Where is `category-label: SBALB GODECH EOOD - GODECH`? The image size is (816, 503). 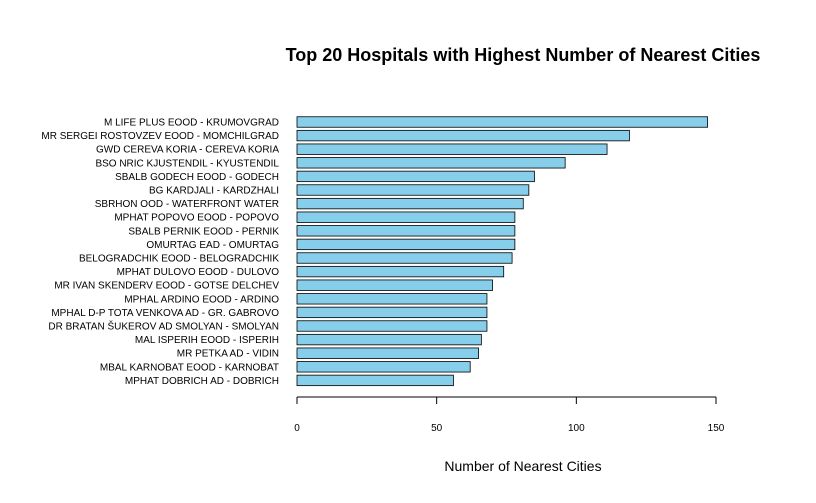 category-label: SBALB GODECH EOOD - GODECH is located at coordinates (197, 177).